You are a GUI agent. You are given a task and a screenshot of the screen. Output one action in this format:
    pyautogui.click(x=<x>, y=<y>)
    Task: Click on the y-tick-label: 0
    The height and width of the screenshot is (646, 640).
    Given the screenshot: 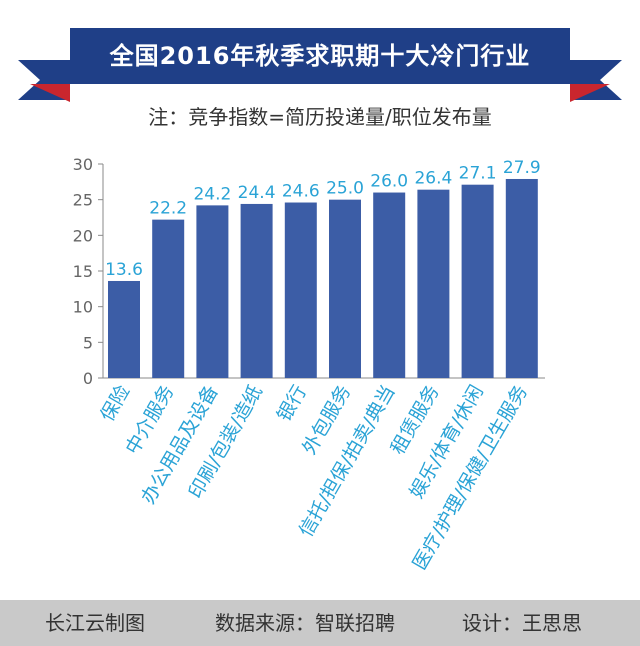 What is the action you would take?
    pyautogui.click(x=88, y=378)
    